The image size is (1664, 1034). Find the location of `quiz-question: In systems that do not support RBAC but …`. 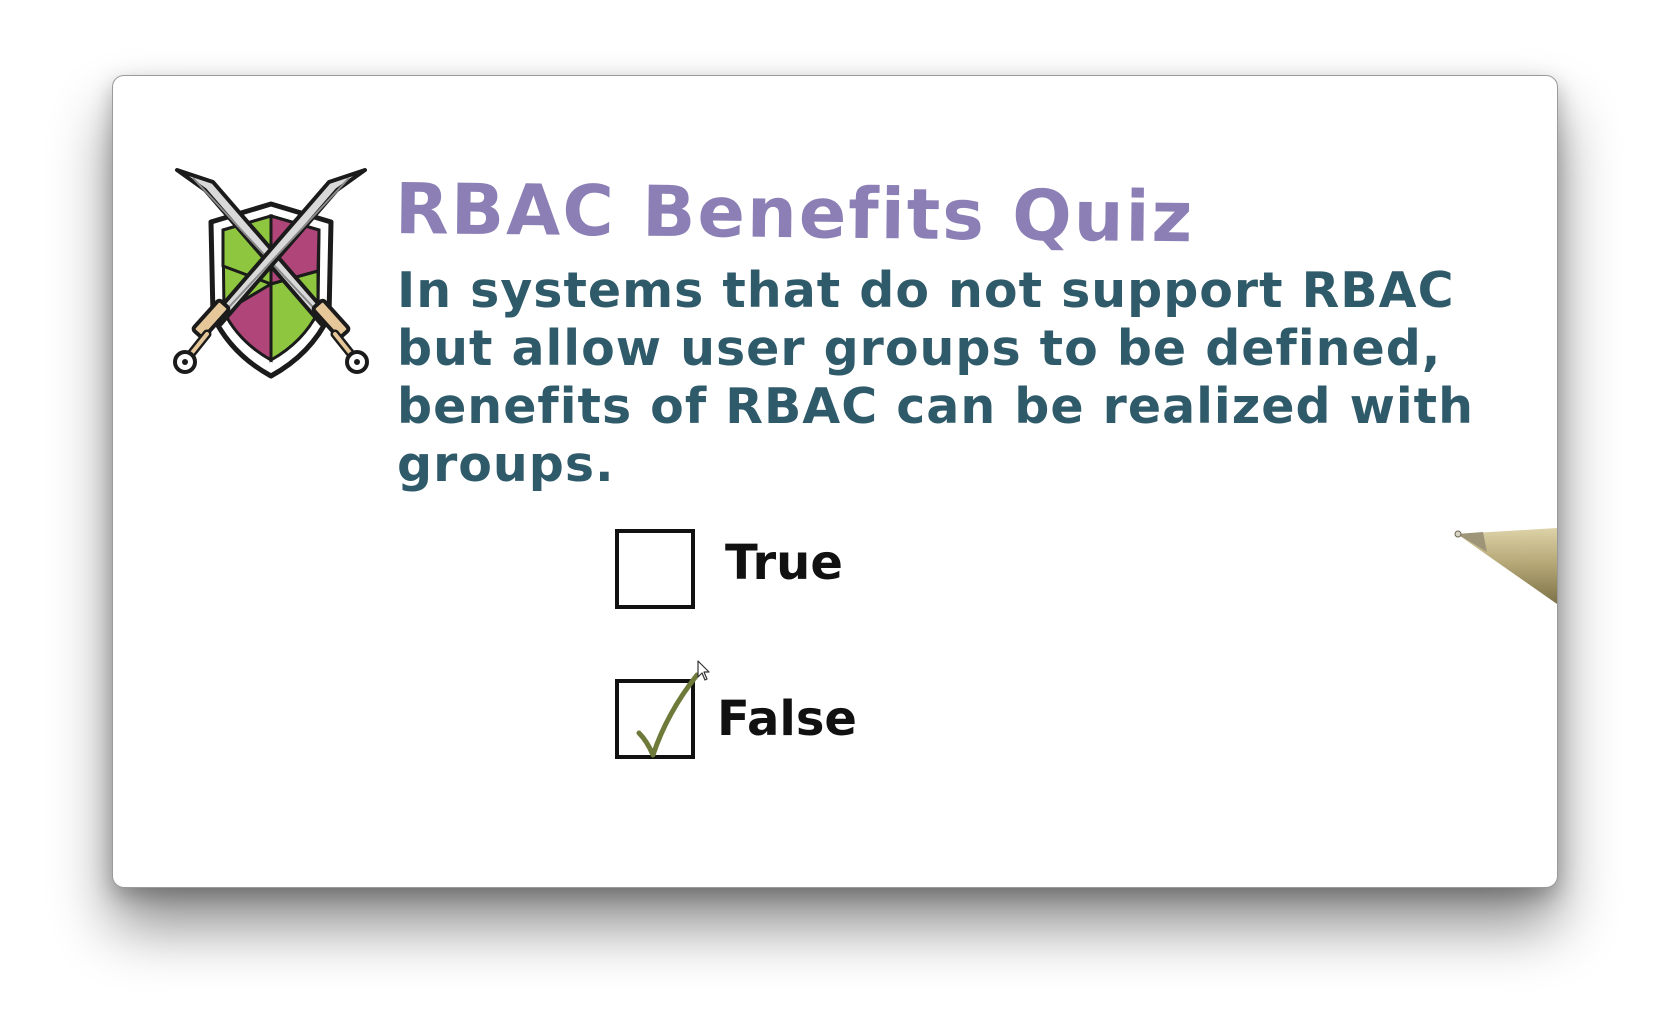

quiz-question: In systems that do not support RBAC but … is located at coordinates (935, 377).